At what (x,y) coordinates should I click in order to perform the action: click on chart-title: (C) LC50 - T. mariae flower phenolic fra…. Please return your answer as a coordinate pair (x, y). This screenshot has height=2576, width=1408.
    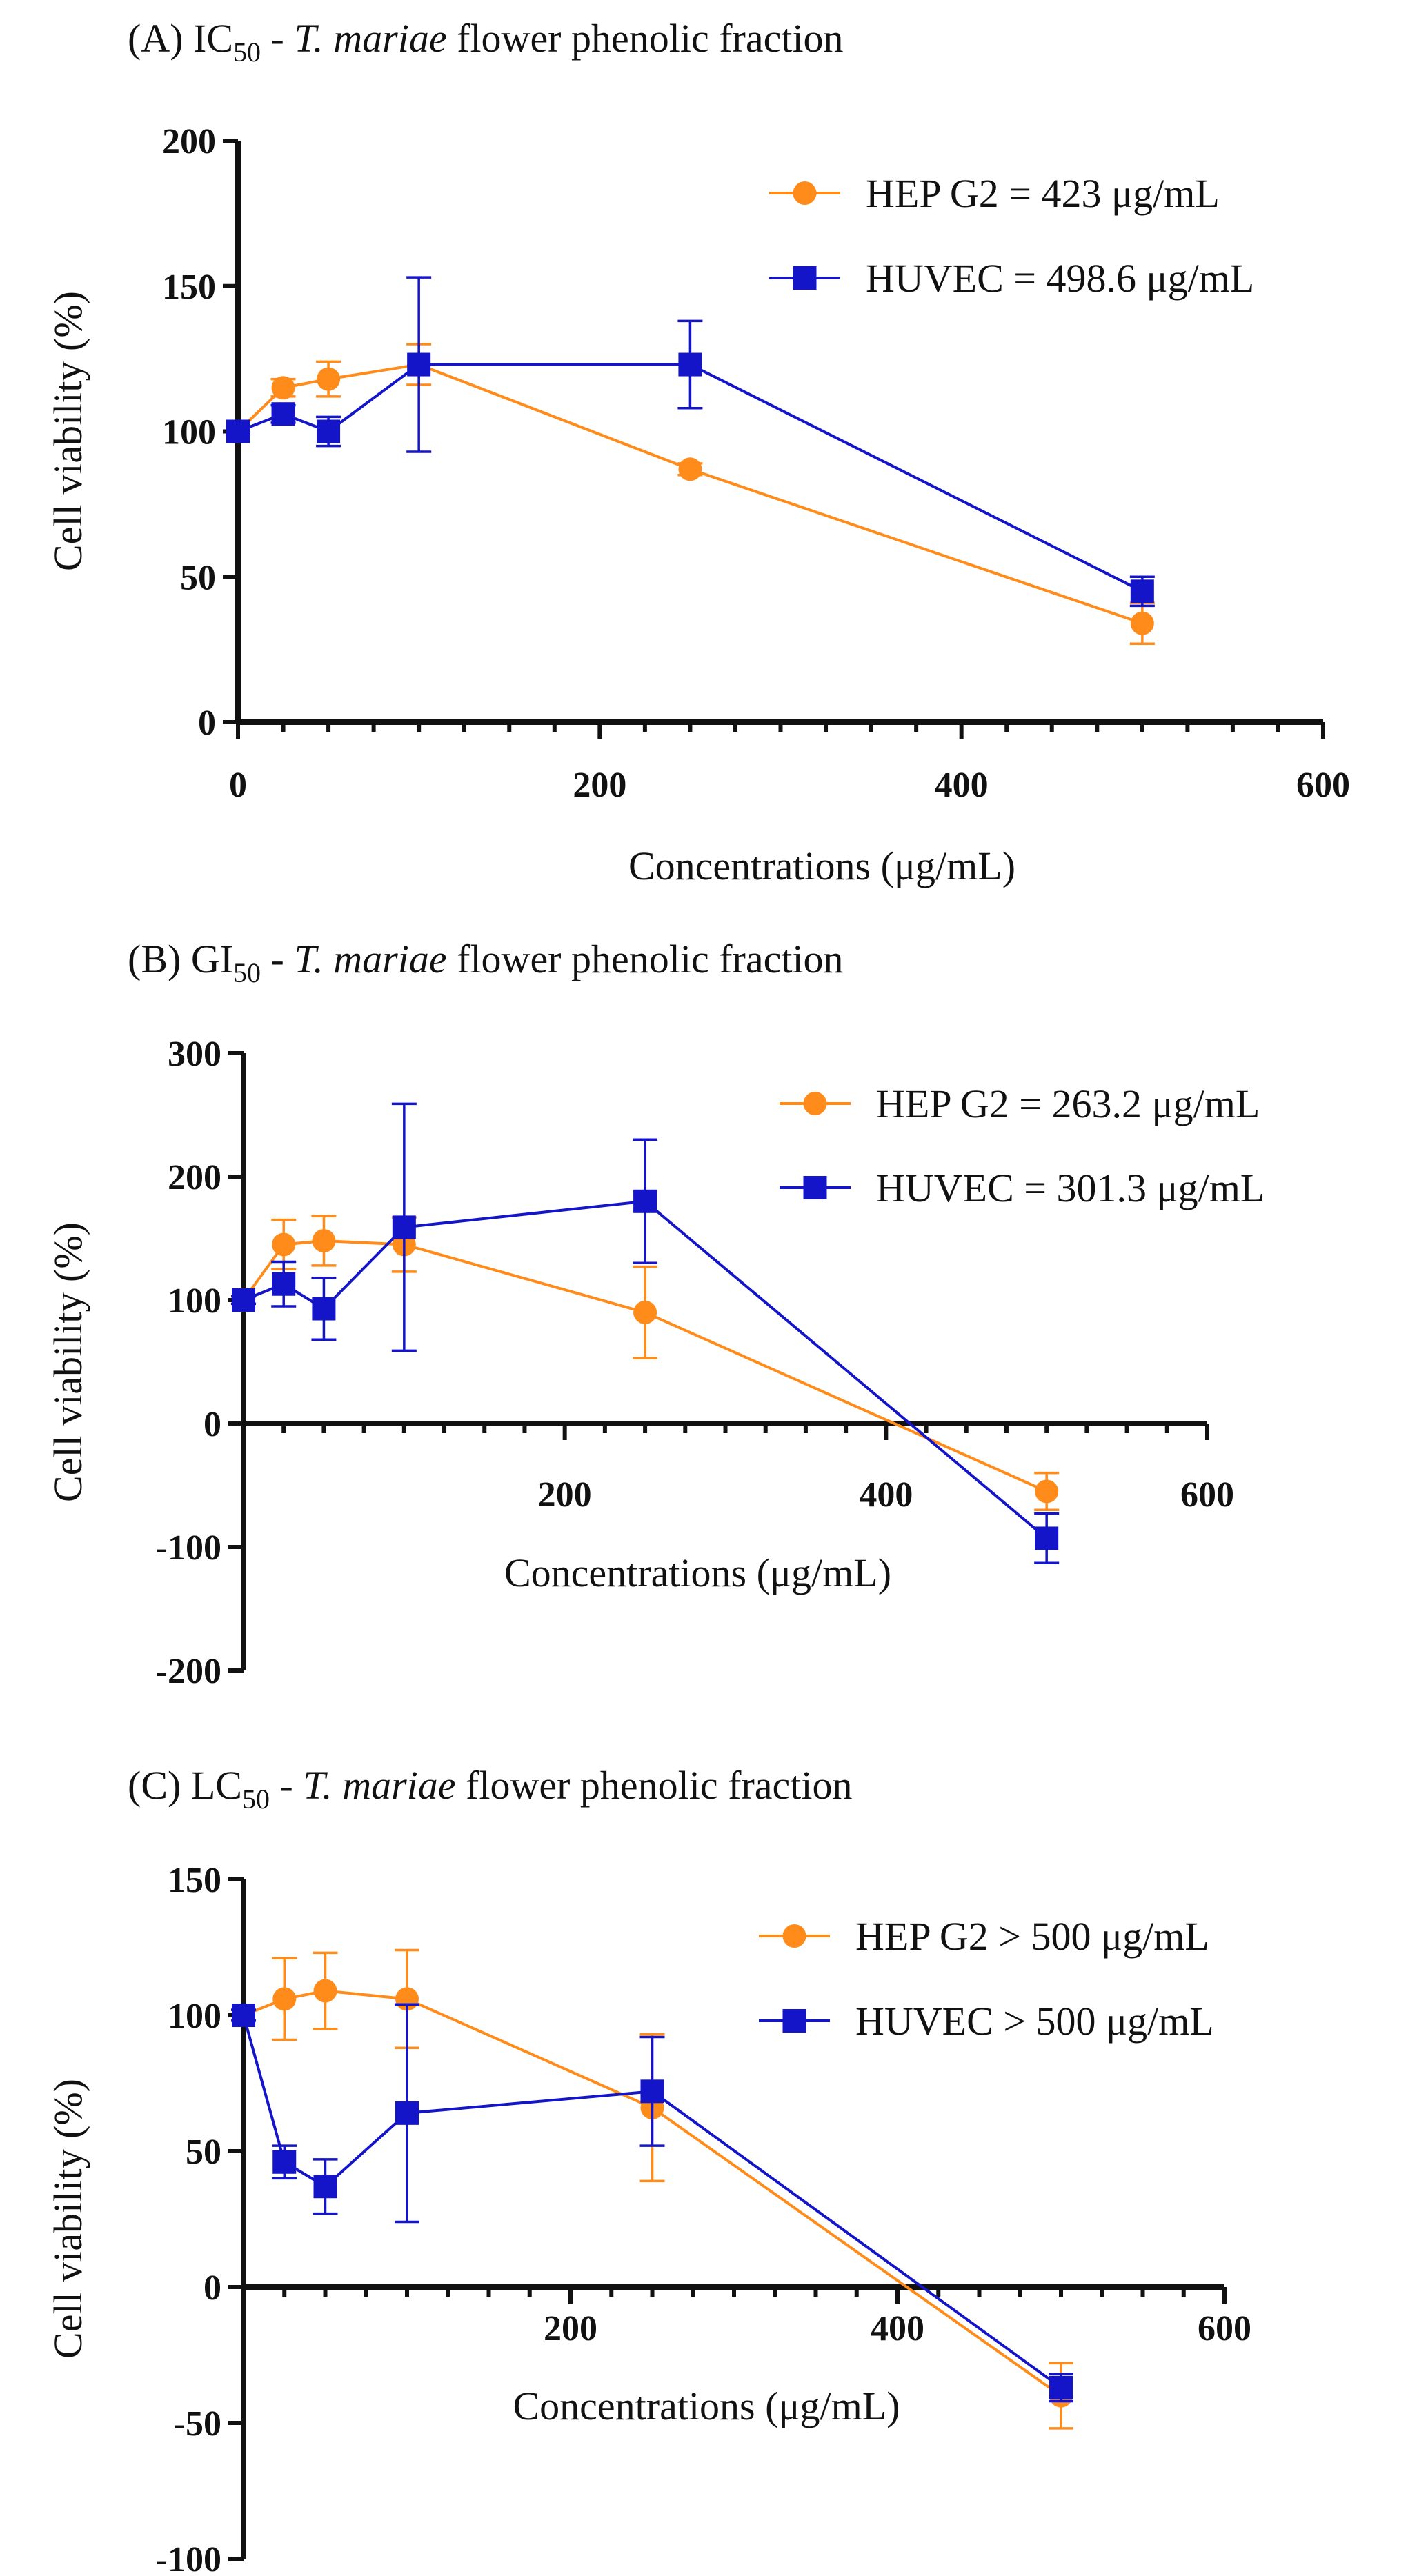
    Looking at the image, I should click on (490, 1789).